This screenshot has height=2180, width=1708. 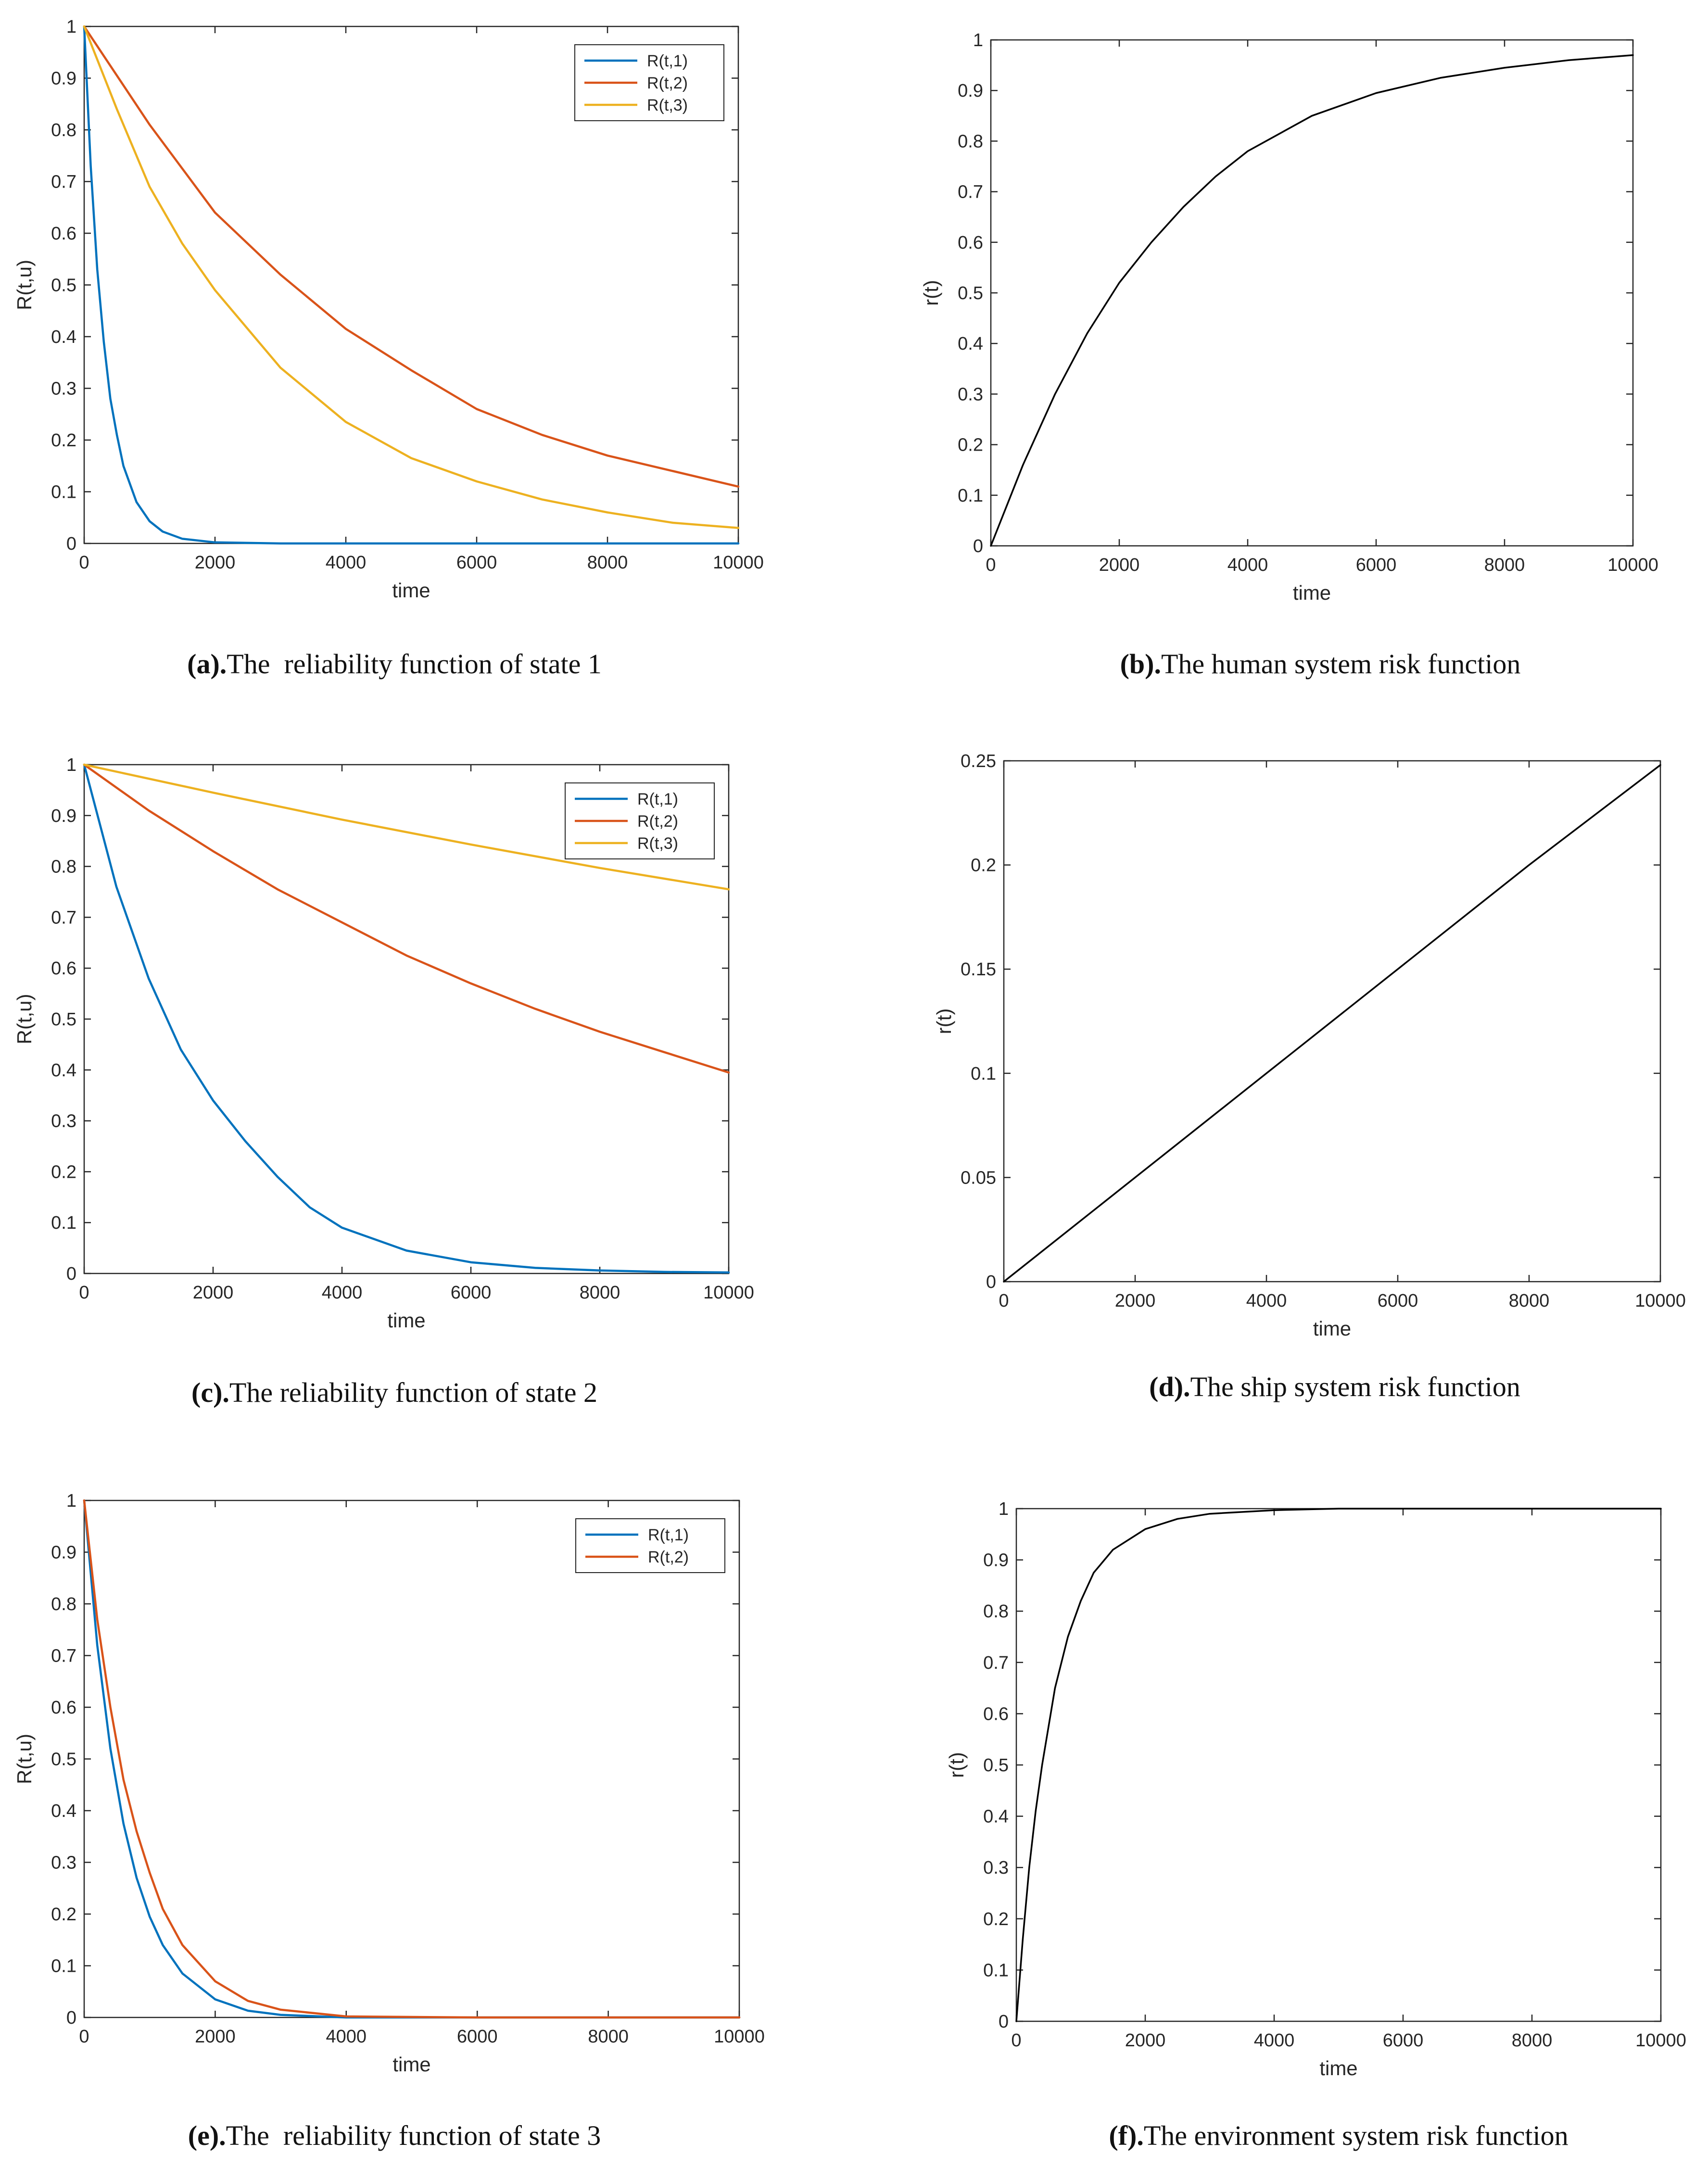 I want to click on y-tick-label: 0.8, so click(x=63, y=867).